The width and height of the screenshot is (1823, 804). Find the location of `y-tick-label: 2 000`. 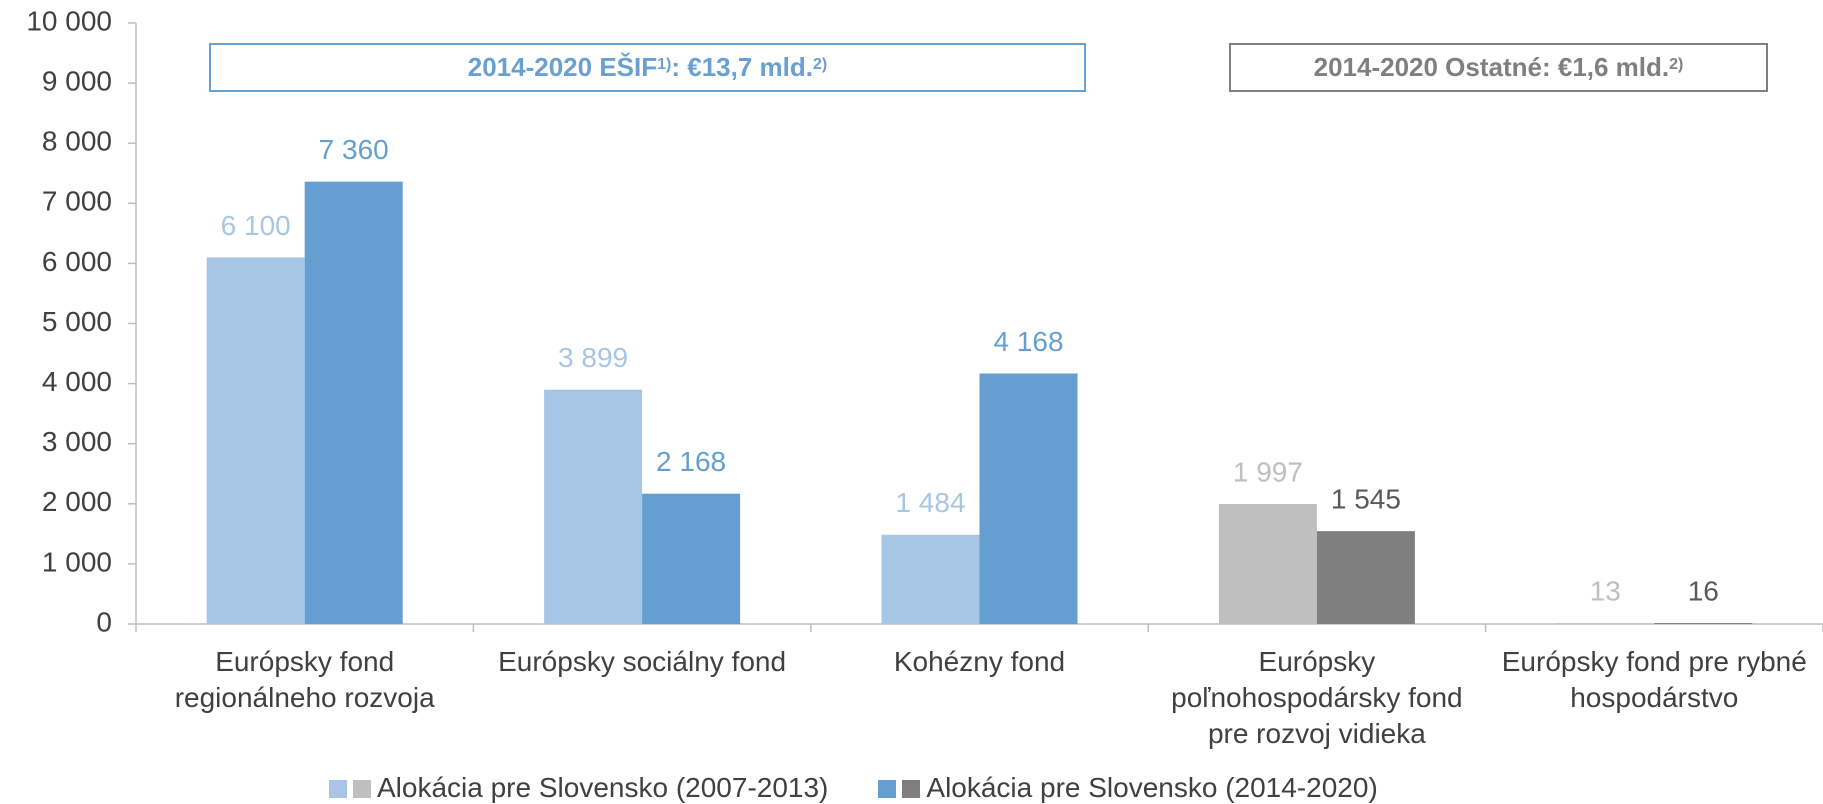

y-tick-label: 2 000 is located at coordinates (77, 501).